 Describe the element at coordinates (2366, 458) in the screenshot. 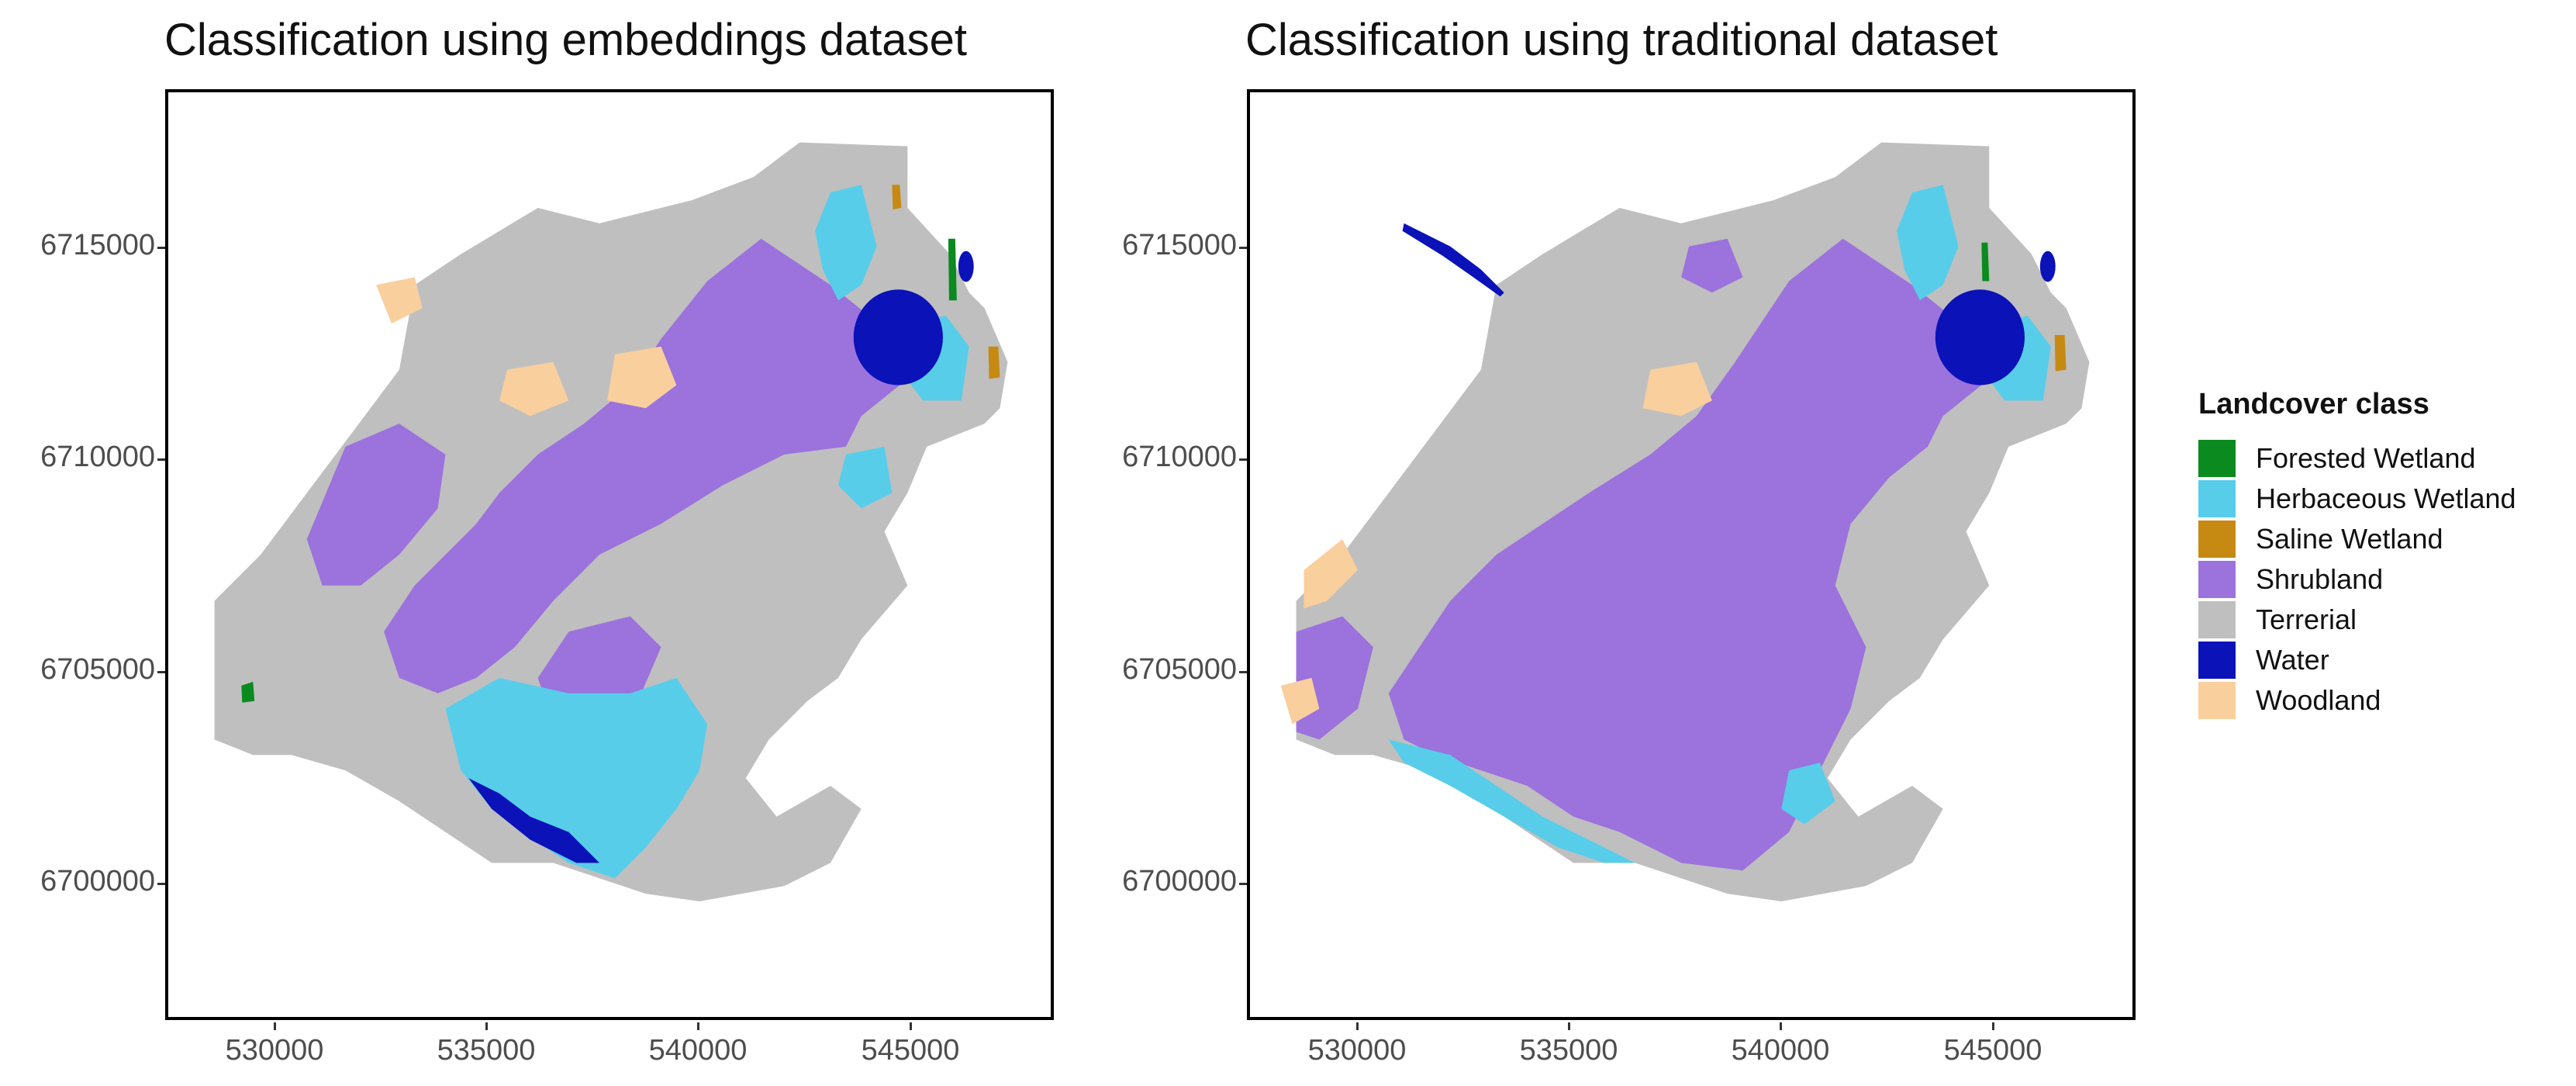

I see `legend-label: Forested Wetland` at that location.